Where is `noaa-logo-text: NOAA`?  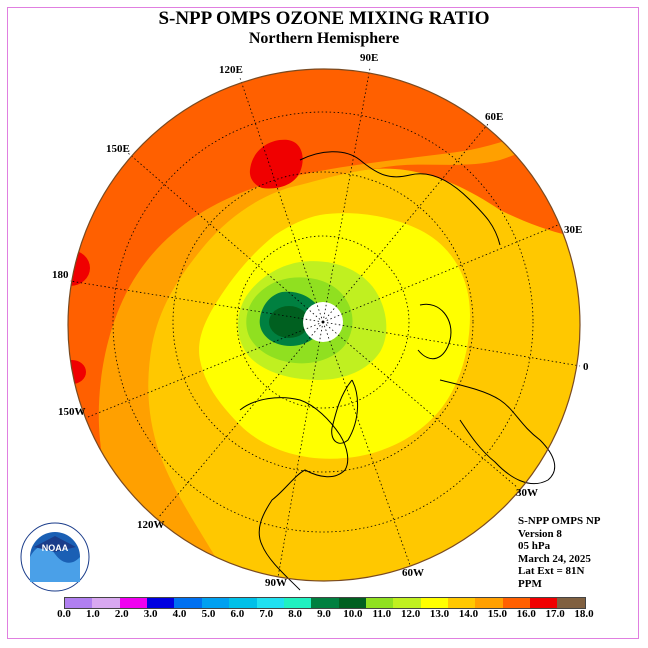
noaa-logo-text: NOAA is located at coordinates (55, 548).